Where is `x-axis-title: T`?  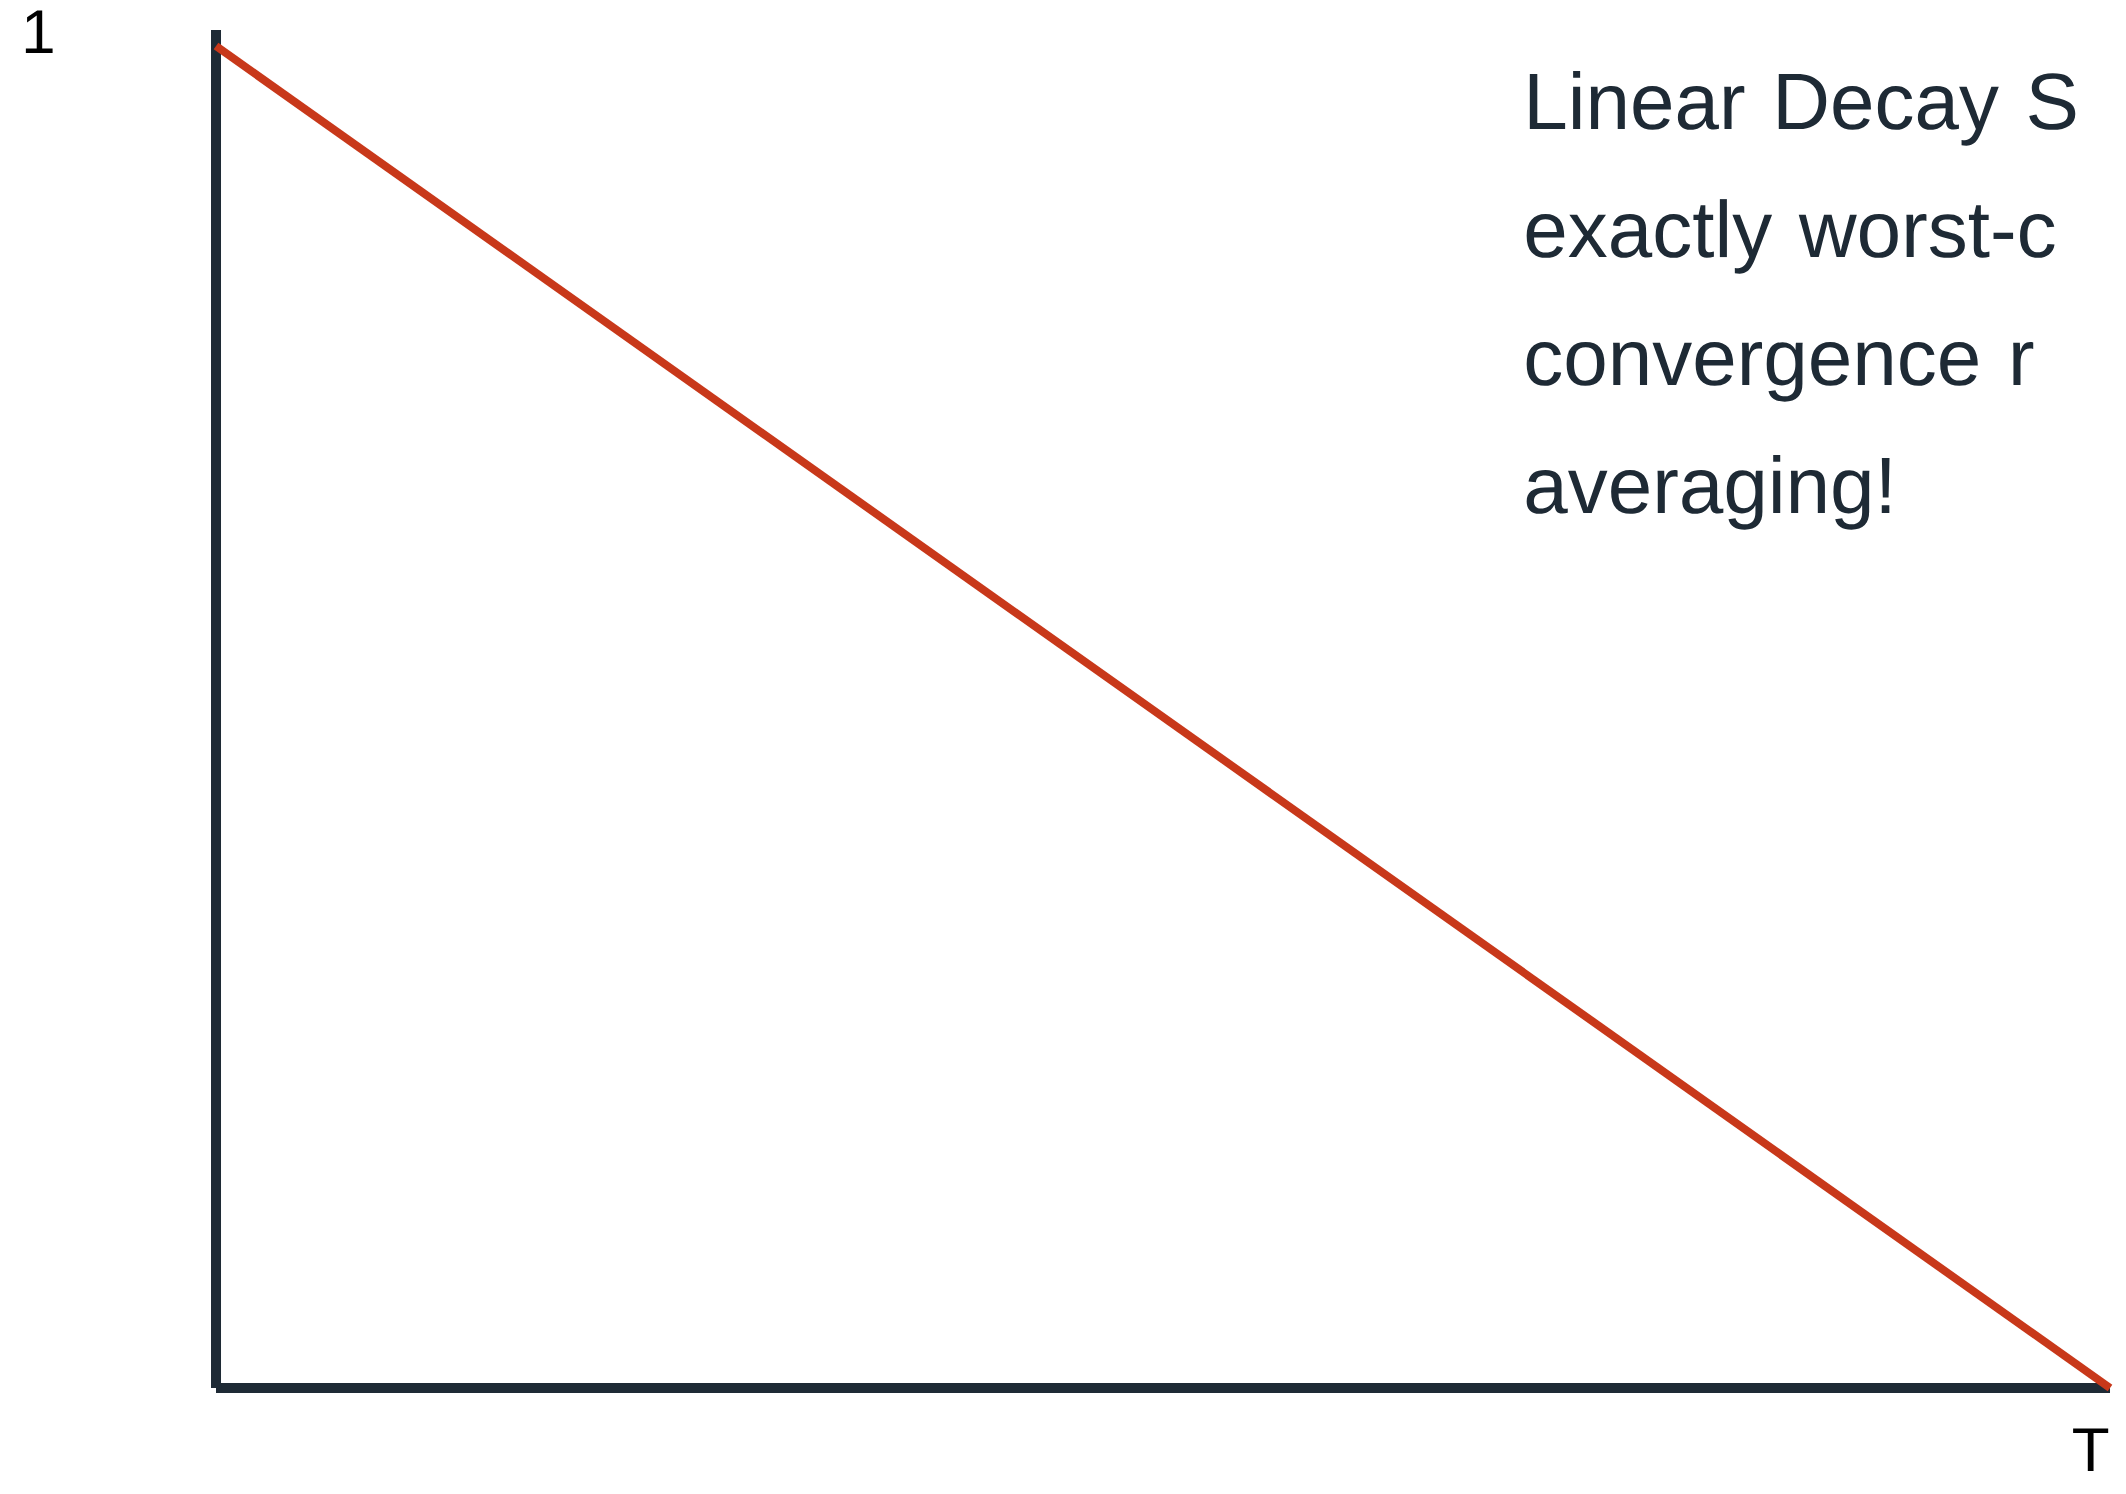
x-axis-title: T is located at coordinates (2091, 1450).